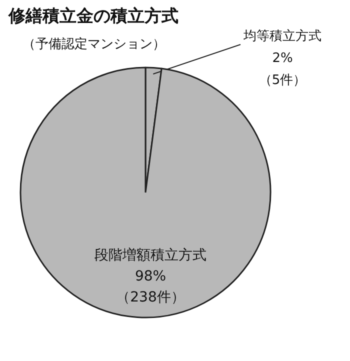  Describe the element at coordinates (93, 16) in the screenshot. I see `chart-title: 修繕積立金の積立方式` at that location.